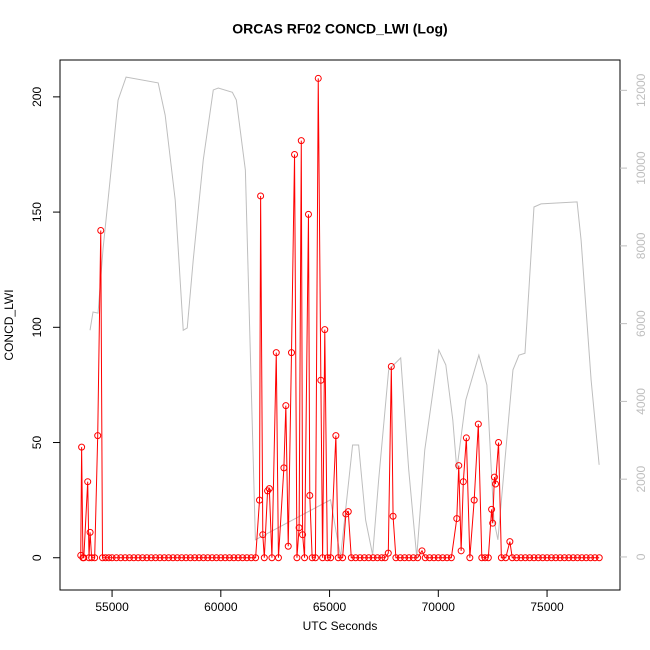  What do you see at coordinates (330, 607) in the screenshot?
I see `x-tick-label: 65000` at bounding box center [330, 607].